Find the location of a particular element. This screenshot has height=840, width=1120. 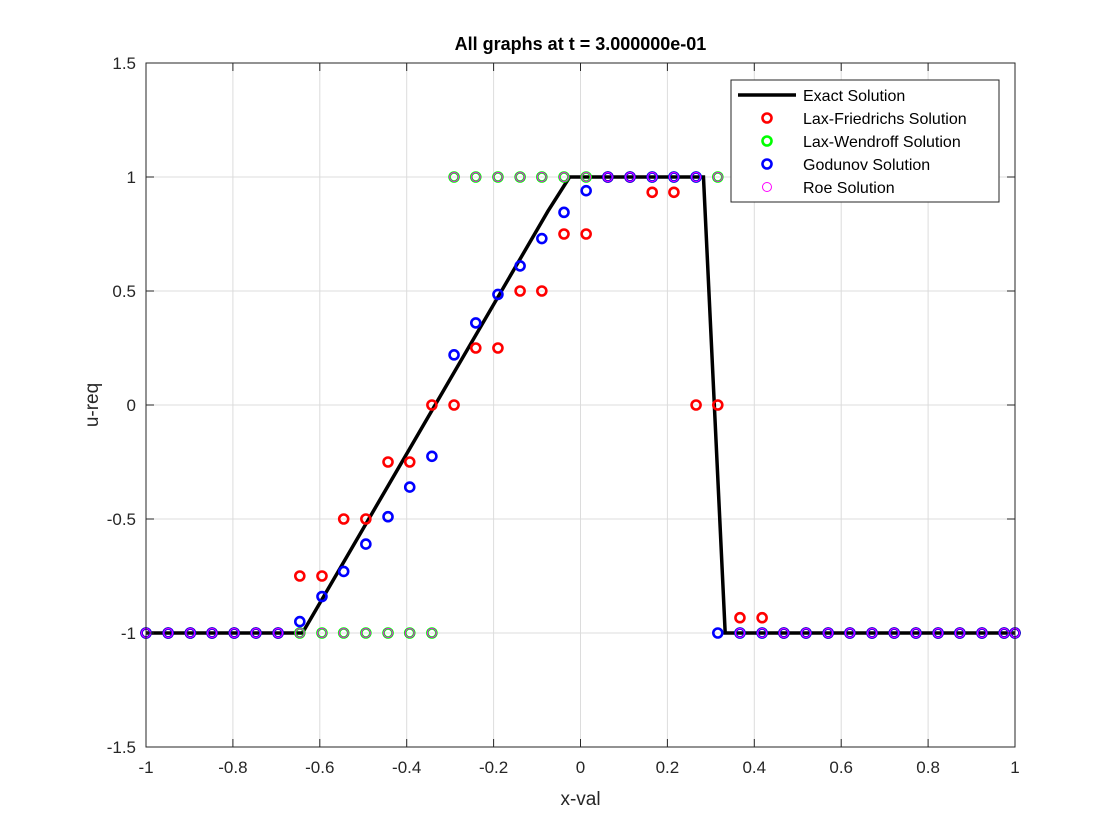

x-tick-label: 1 is located at coordinates (1014, 767).